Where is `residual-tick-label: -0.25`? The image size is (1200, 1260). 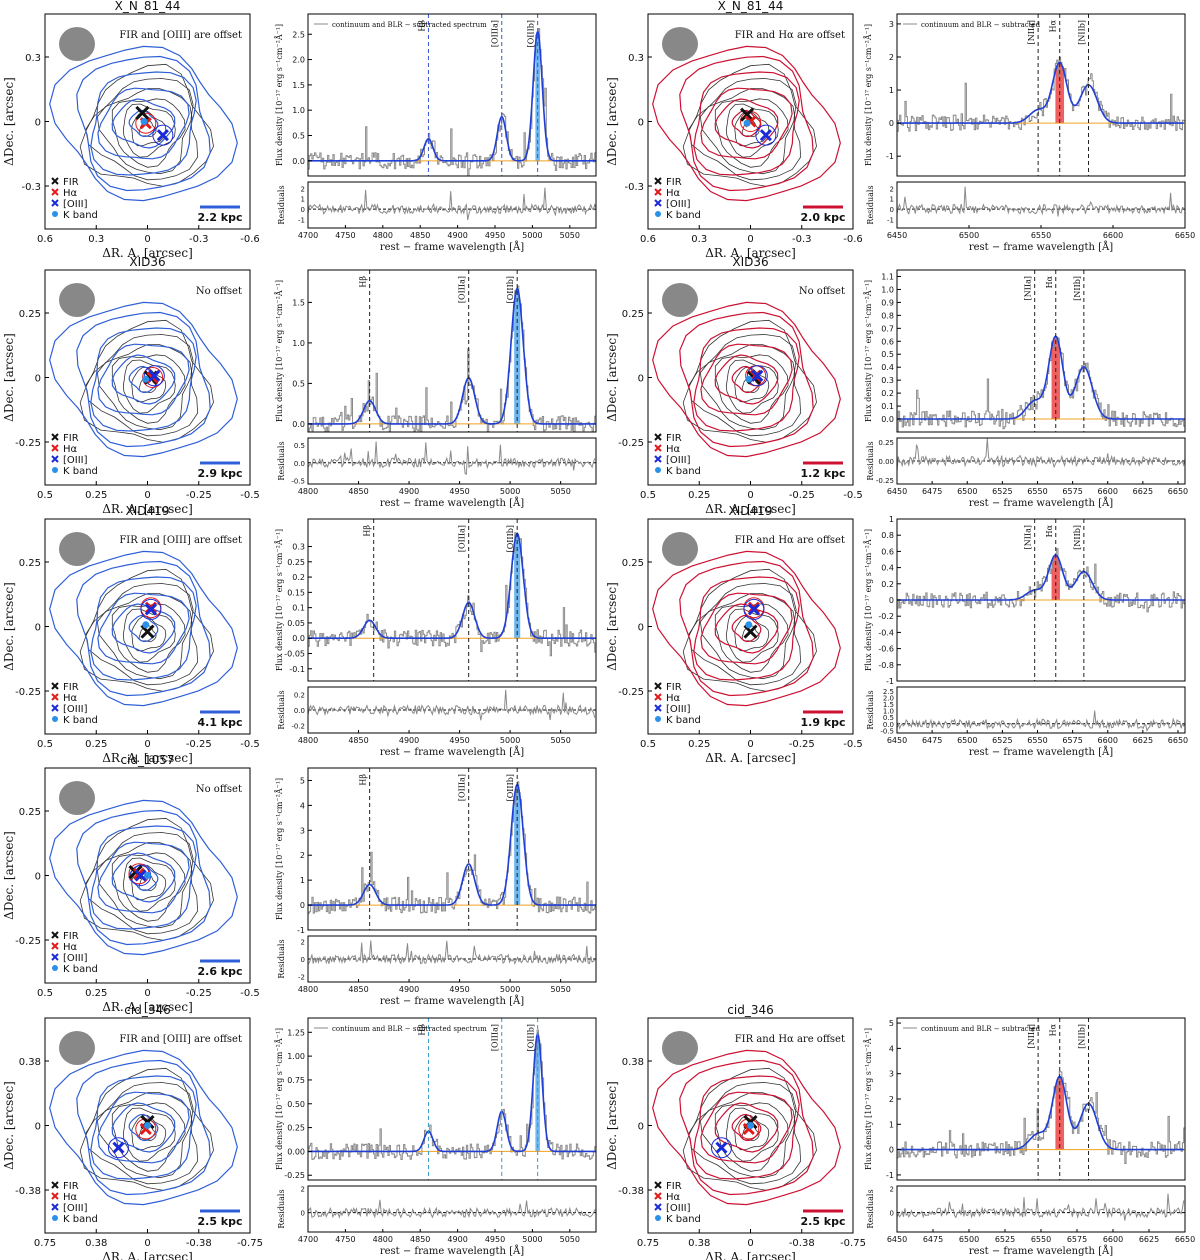
residual-tick-label: -0.25 is located at coordinates (885, 481).